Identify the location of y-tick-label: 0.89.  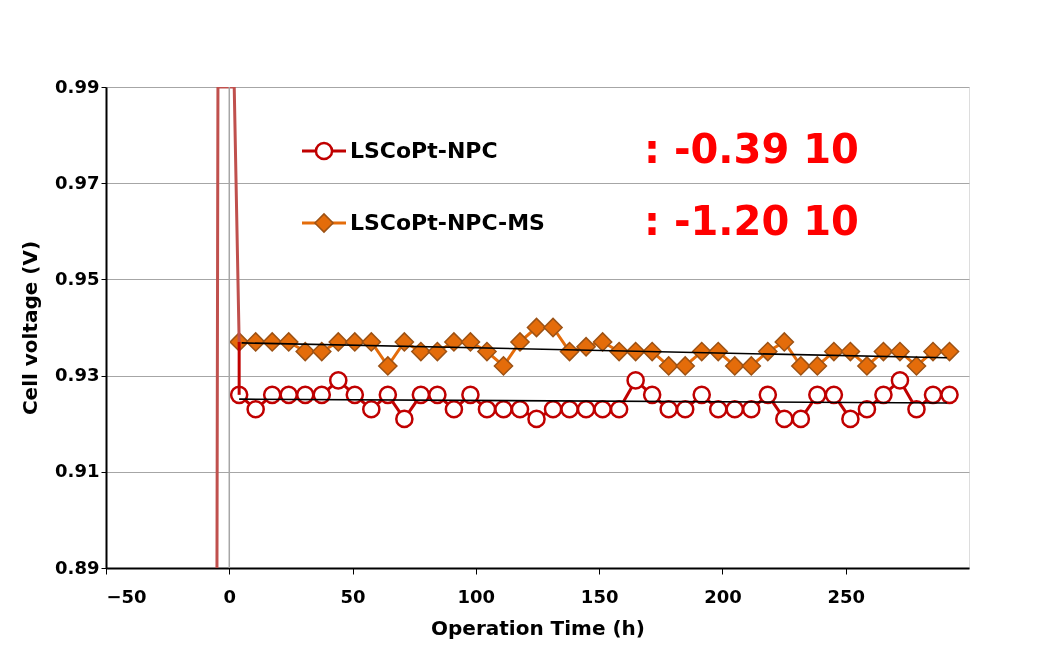
(77, 567).